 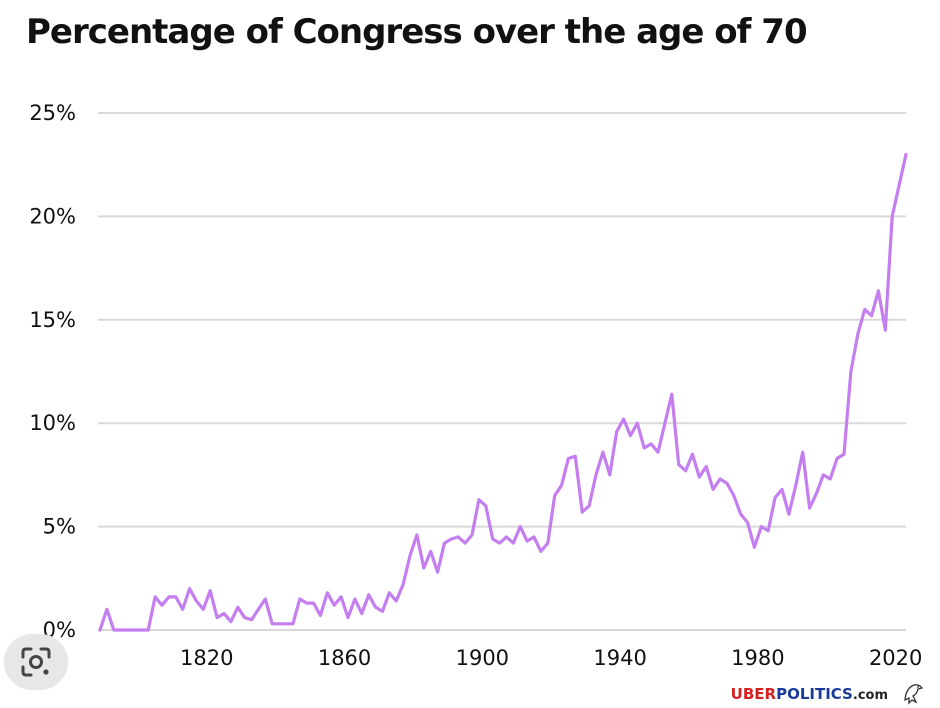 I want to click on eagle-logo-icon, so click(x=914, y=694).